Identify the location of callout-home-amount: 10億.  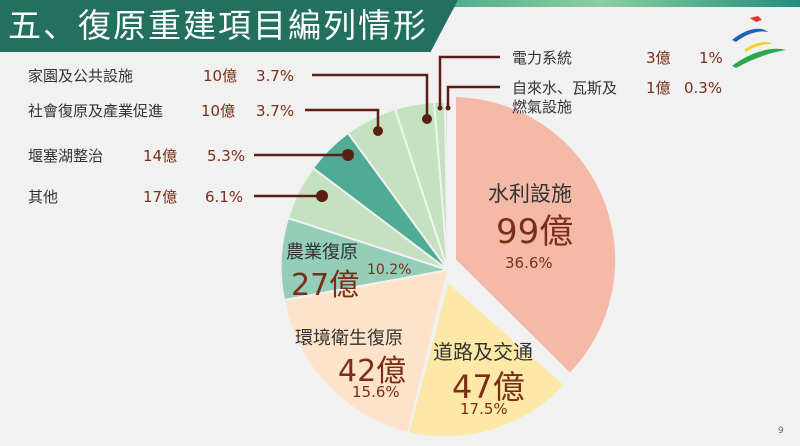
(220, 76).